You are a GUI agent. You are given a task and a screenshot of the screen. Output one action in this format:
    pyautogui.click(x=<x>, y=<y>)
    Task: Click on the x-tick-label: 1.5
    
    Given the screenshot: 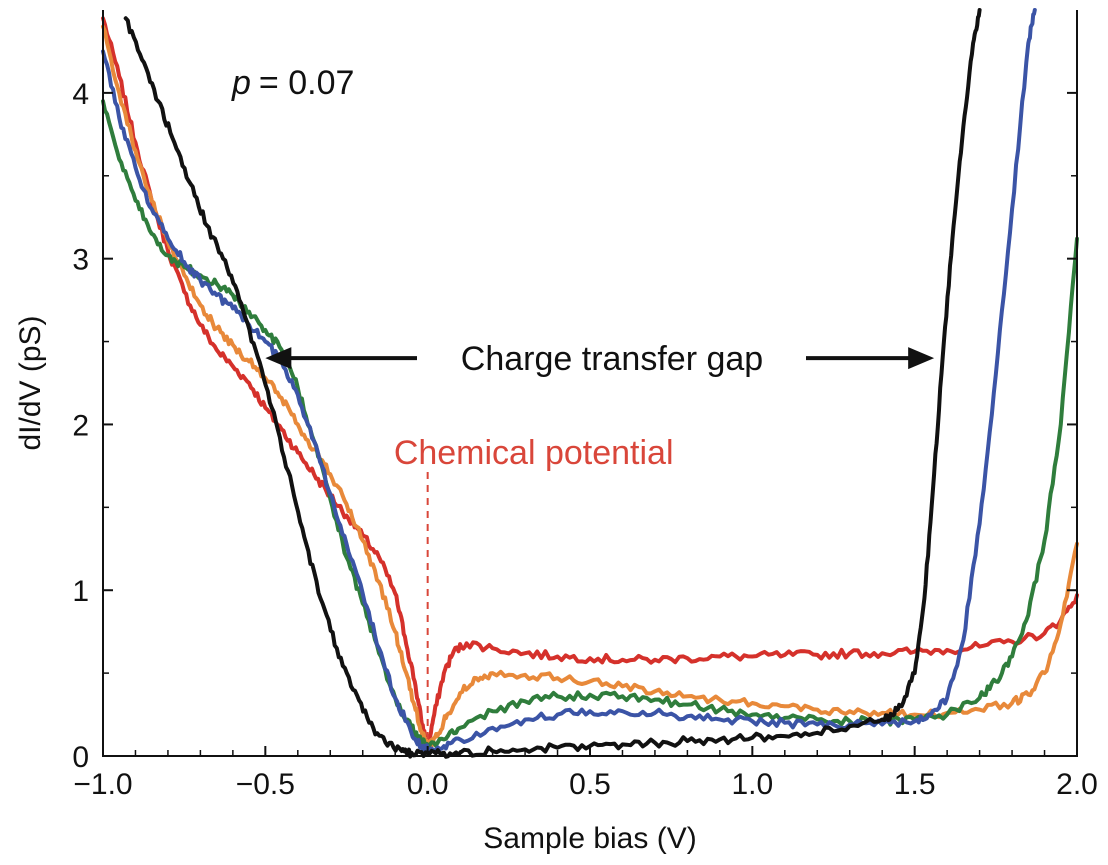 What is the action you would take?
    pyautogui.click(x=915, y=784)
    